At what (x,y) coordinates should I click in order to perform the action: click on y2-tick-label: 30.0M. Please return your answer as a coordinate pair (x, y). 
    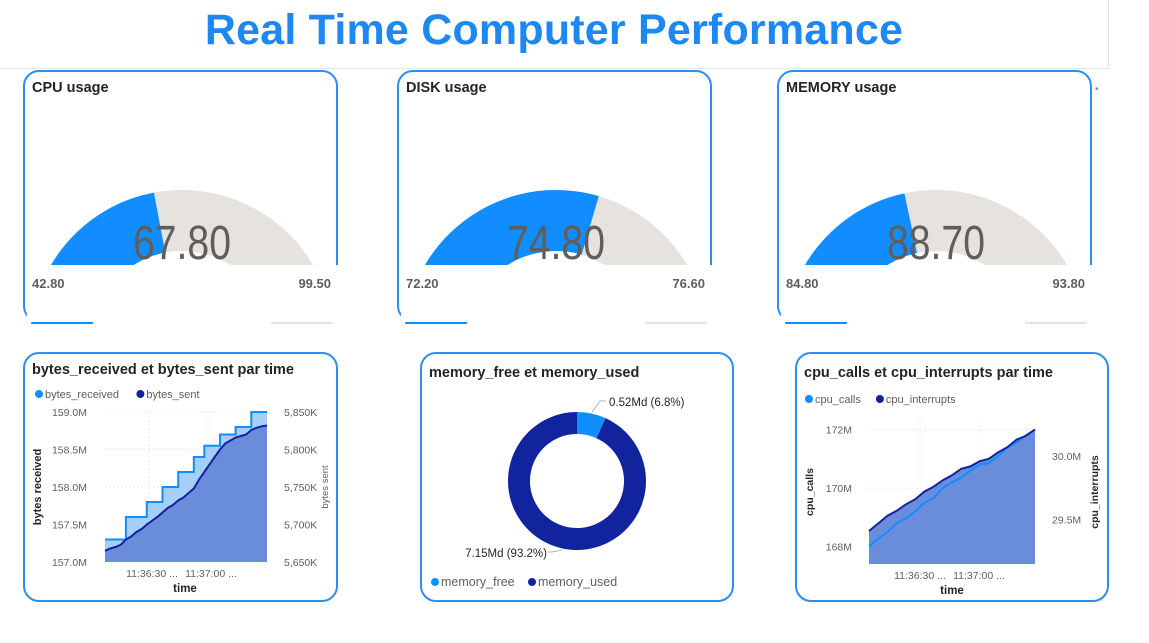
    Looking at the image, I should click on (1066, 457).